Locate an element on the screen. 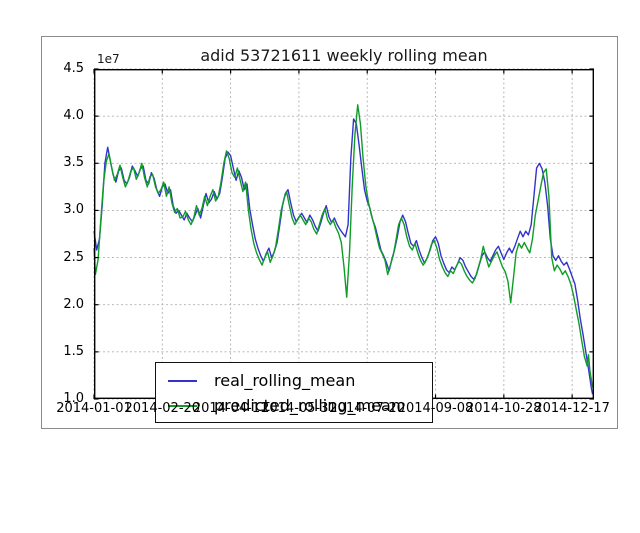 The height and width of the screenshot is (533, 640). x-tick-label: 2014-02-20 is located at coordinates (162, 408).